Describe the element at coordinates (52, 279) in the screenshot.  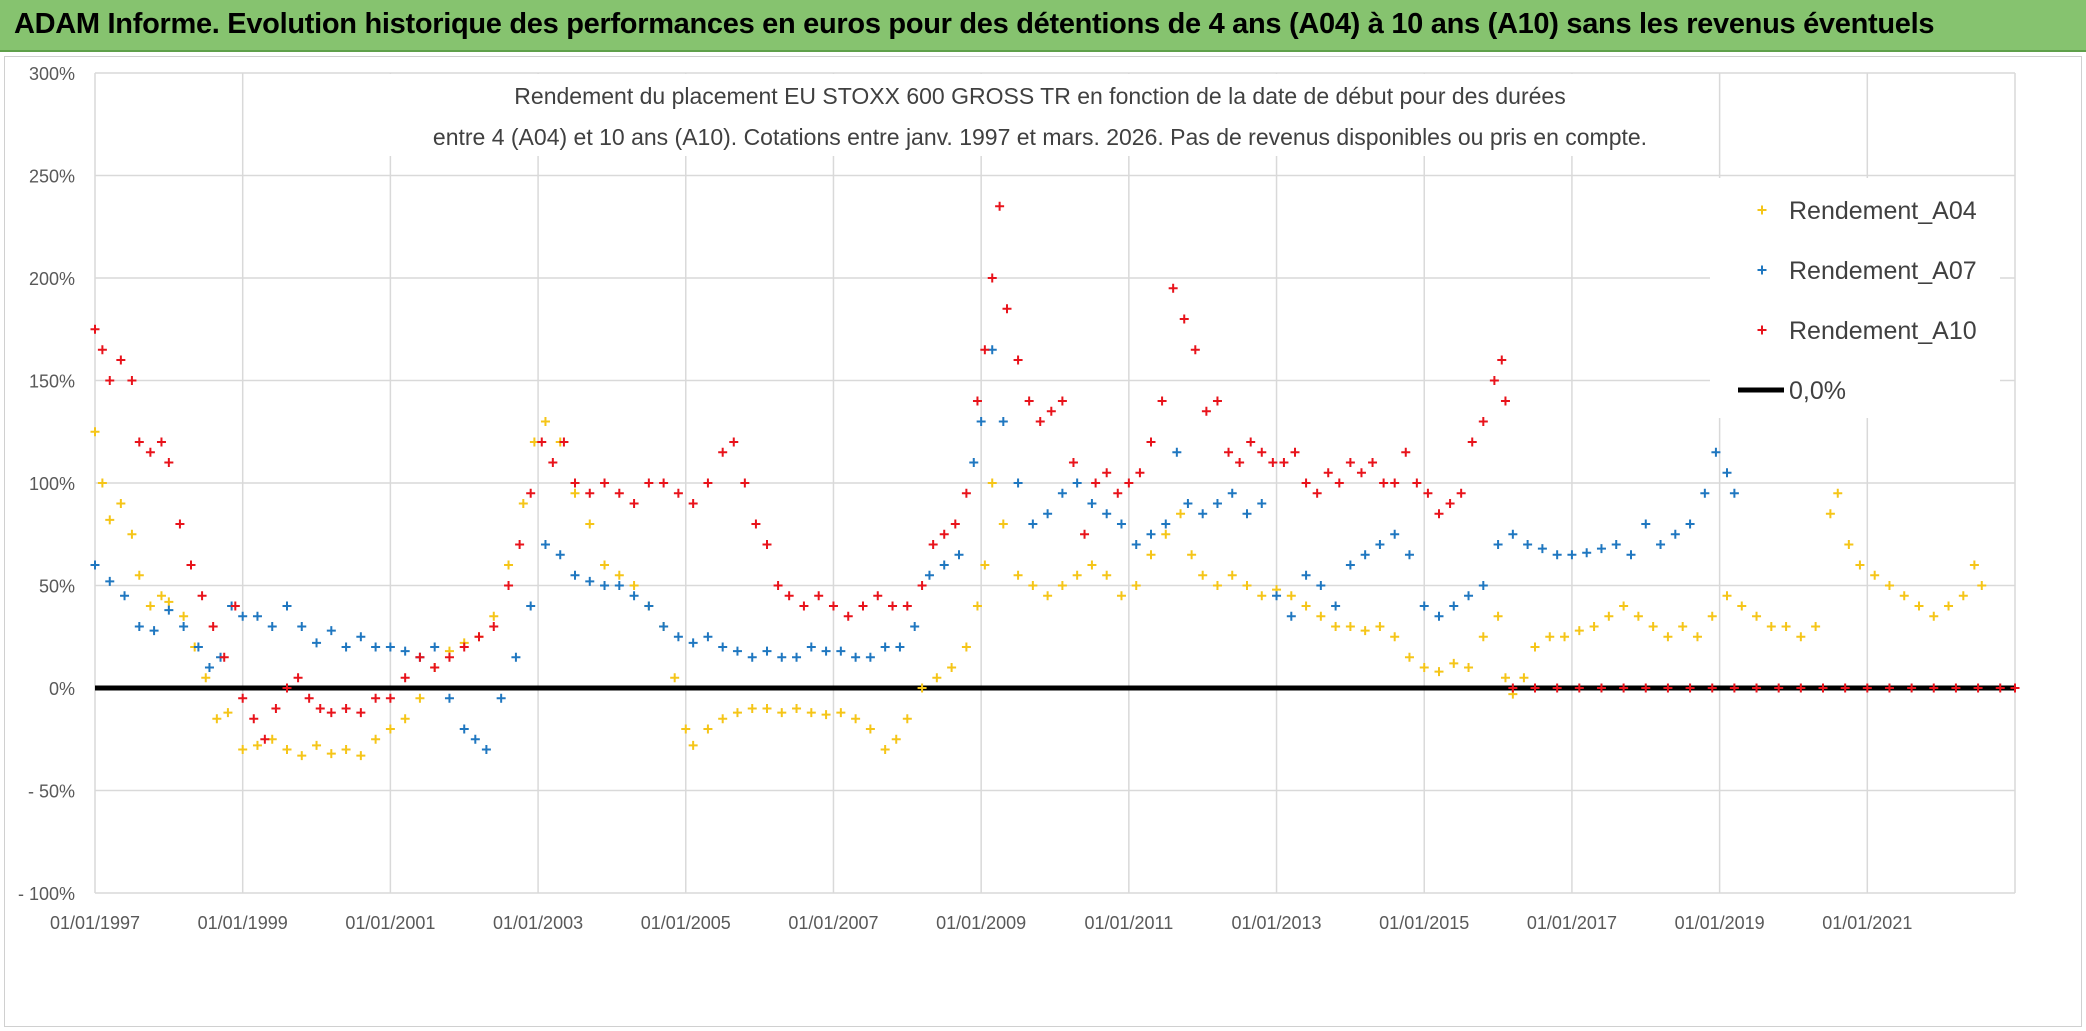
I see `y-tick-label: 200%` at that location.